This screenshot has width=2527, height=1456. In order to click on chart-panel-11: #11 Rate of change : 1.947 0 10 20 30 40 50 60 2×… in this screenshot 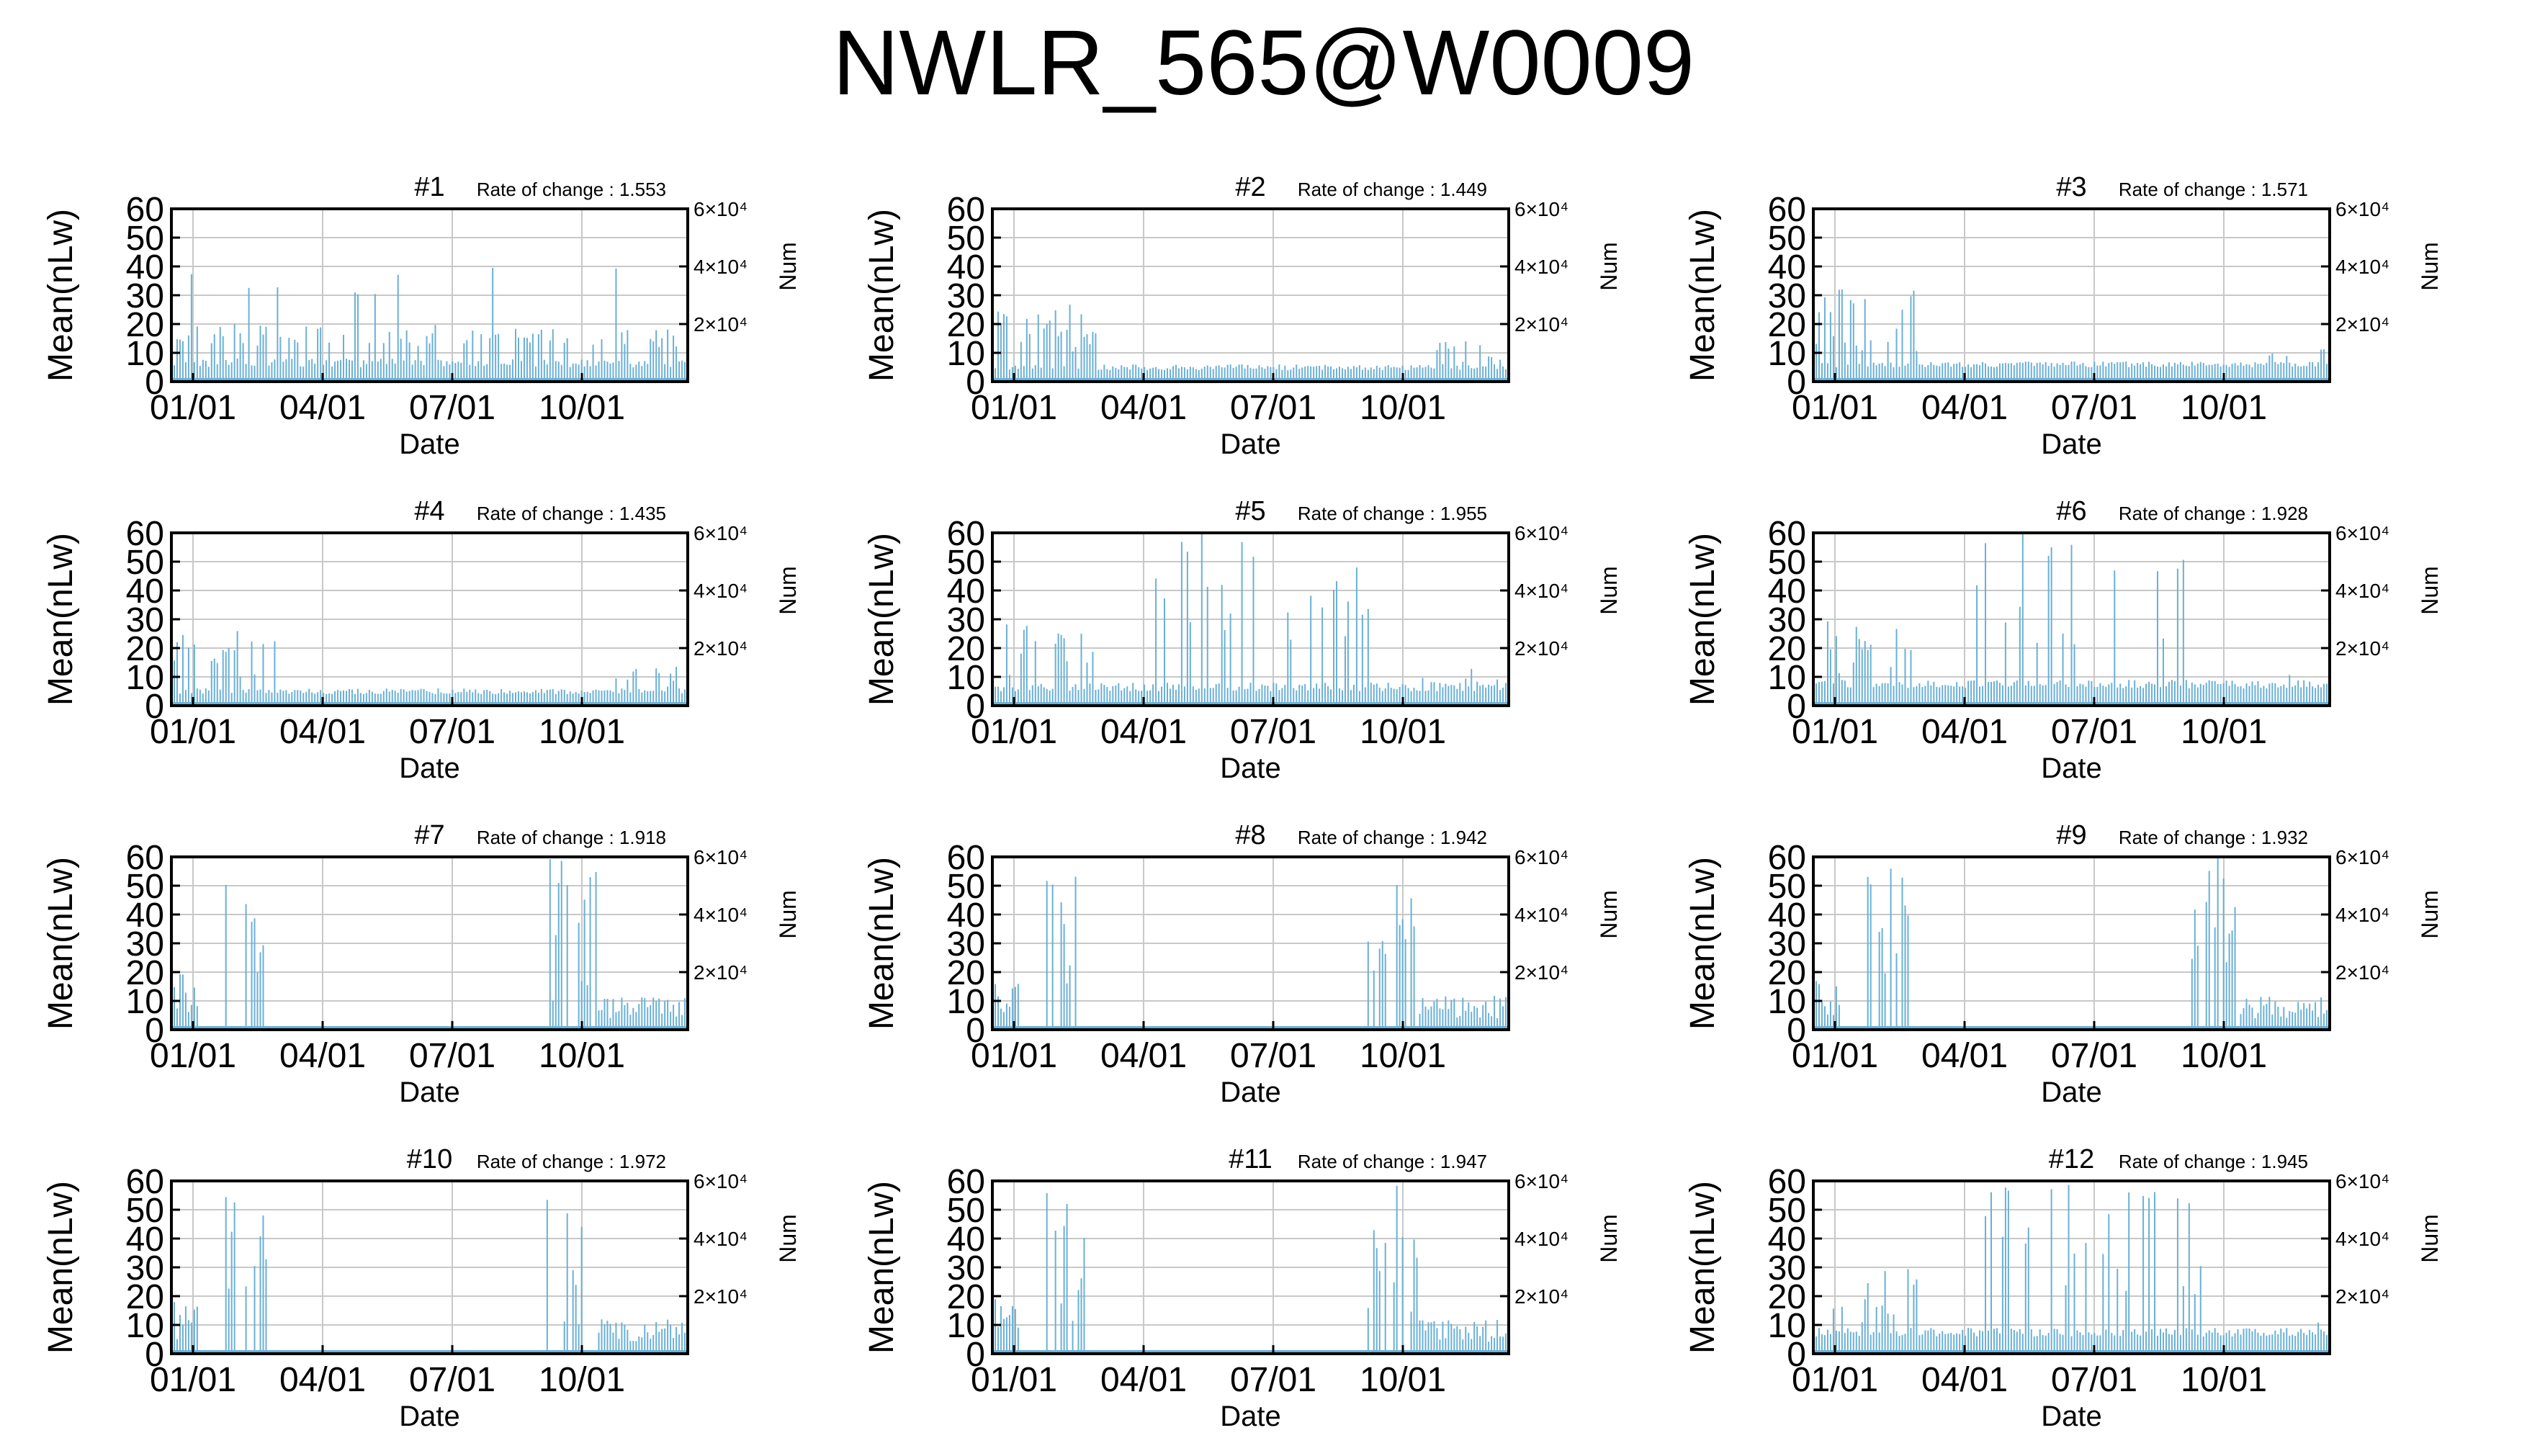, I will do `click(1242, 1295)`.